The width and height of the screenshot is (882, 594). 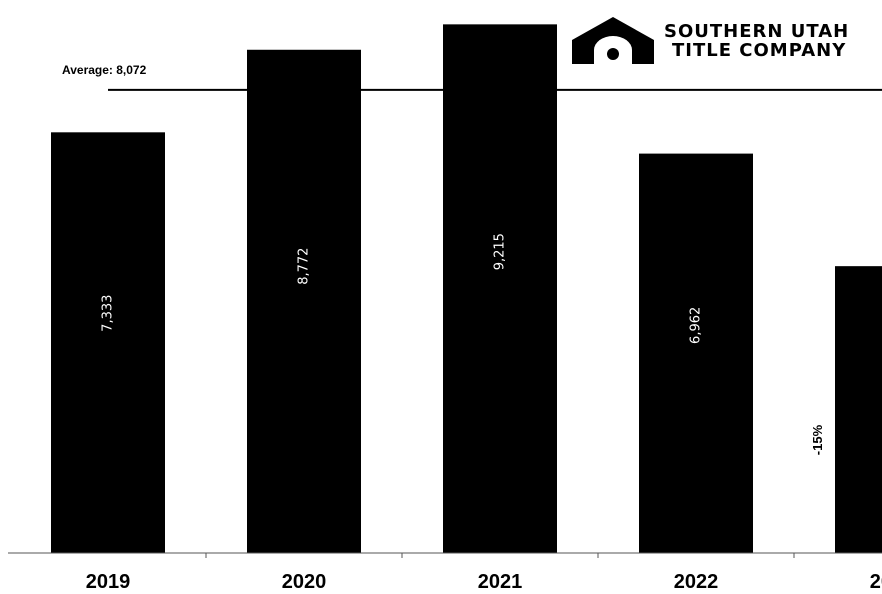 I want to click on x-tick-label: 2019, so click(x=108, y=582).